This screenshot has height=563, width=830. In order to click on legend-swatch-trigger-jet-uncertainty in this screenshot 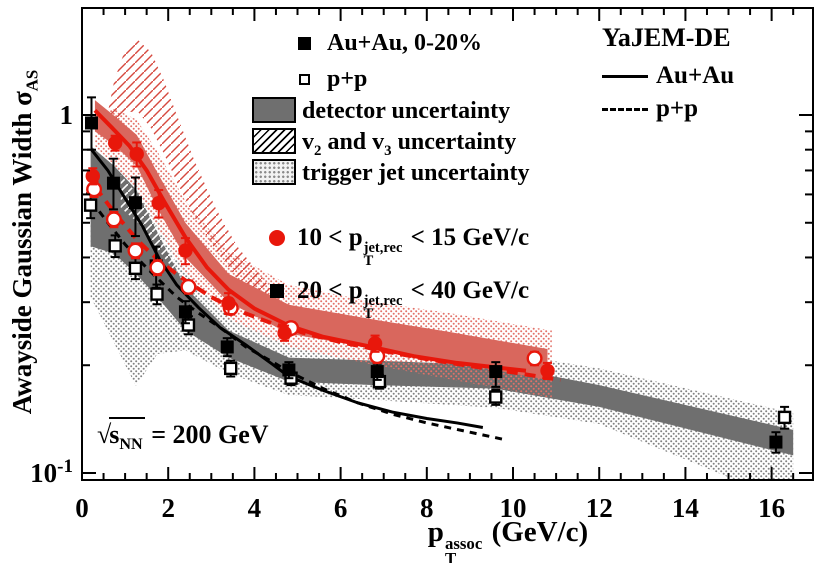, I will do `click(274, 172)`.